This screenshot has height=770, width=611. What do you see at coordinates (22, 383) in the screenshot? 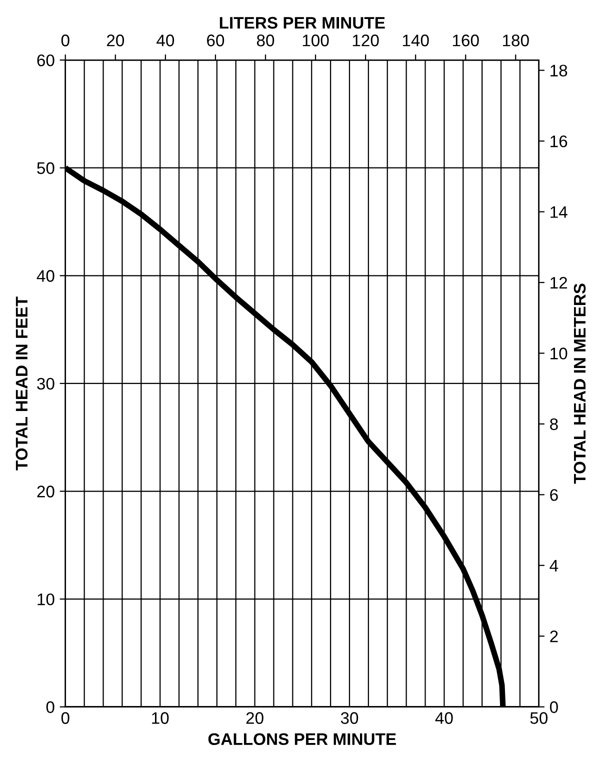
I see `y-axis-title: TOTAL HEAD IN FEET` at bounding box center [22, 383].